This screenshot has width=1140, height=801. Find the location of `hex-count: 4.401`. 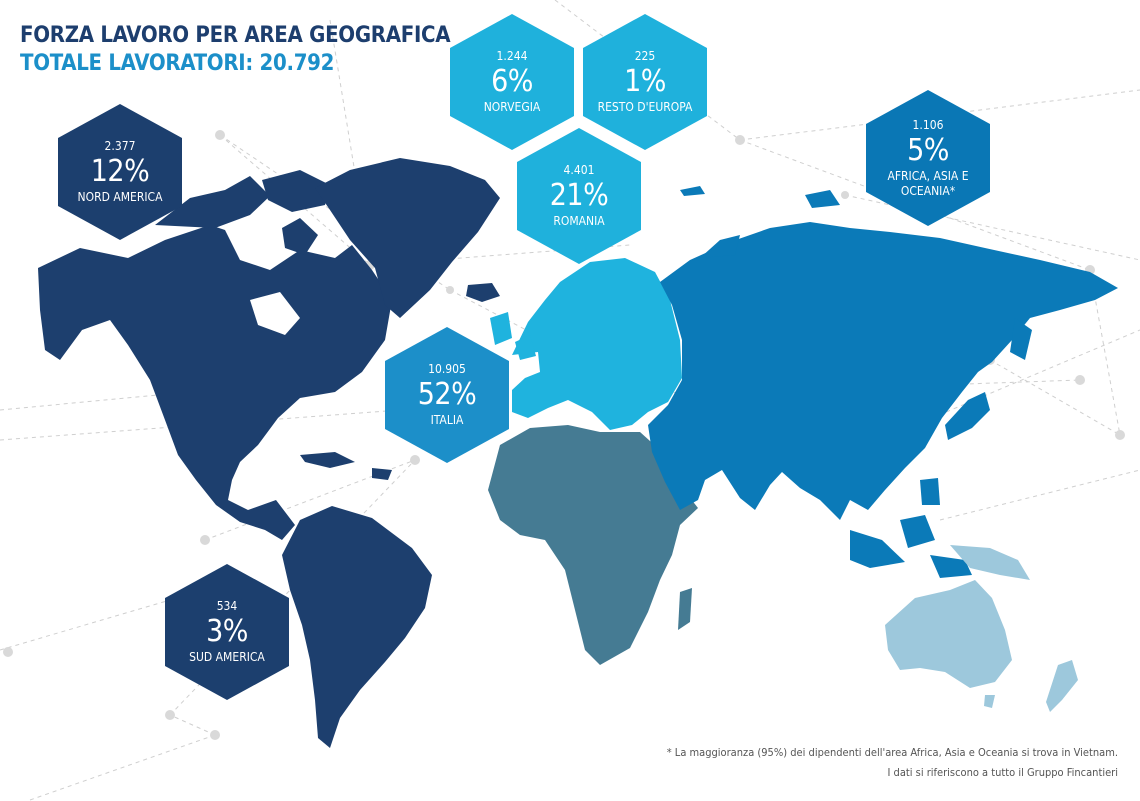

hex-count: 4.401 is located at coordinates (579, 170).